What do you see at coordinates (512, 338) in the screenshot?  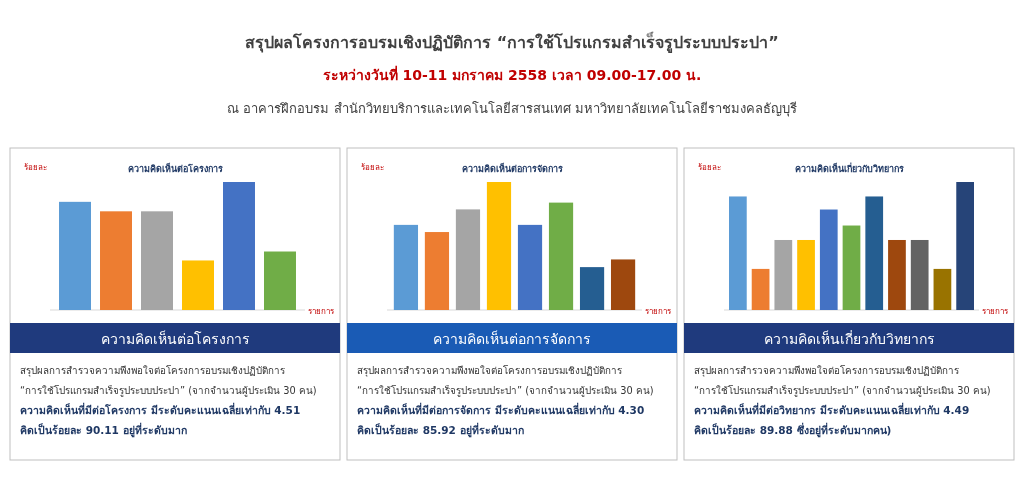 I see `text: ความคิดเห็นต่อการจัดการ` at bounding box center [512, 338].